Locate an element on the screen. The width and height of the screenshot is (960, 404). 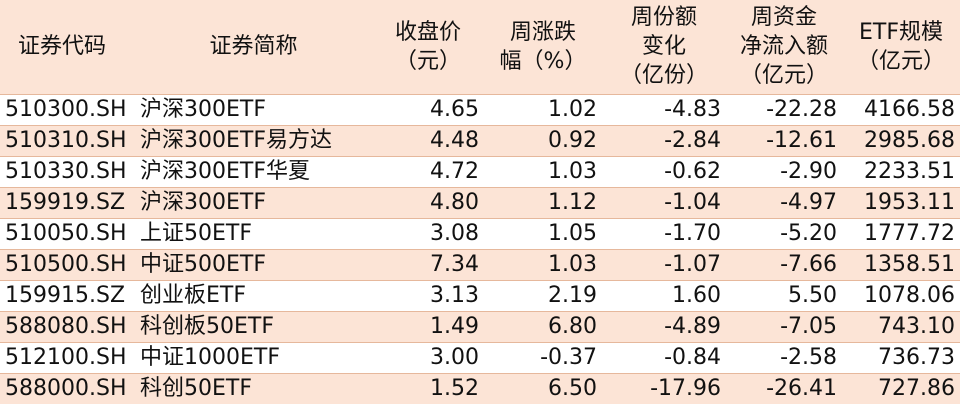
cell-share-change: -4.83 is located at coordinates (664, 109).